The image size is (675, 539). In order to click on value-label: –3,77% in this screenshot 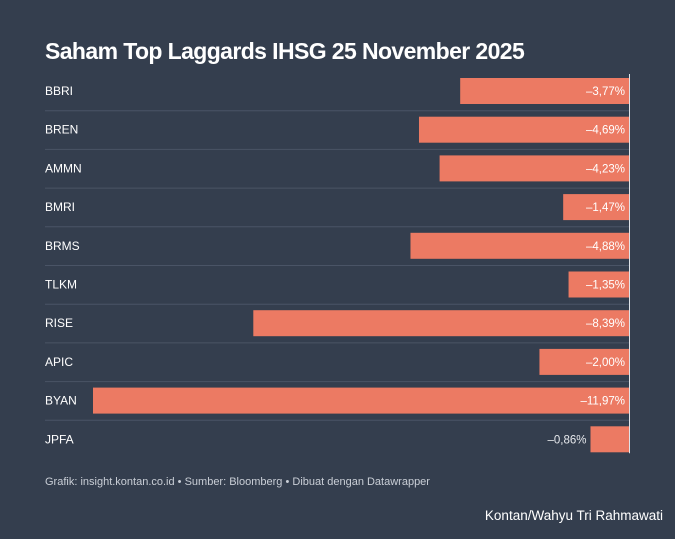, I will do `click(605, 92)`.